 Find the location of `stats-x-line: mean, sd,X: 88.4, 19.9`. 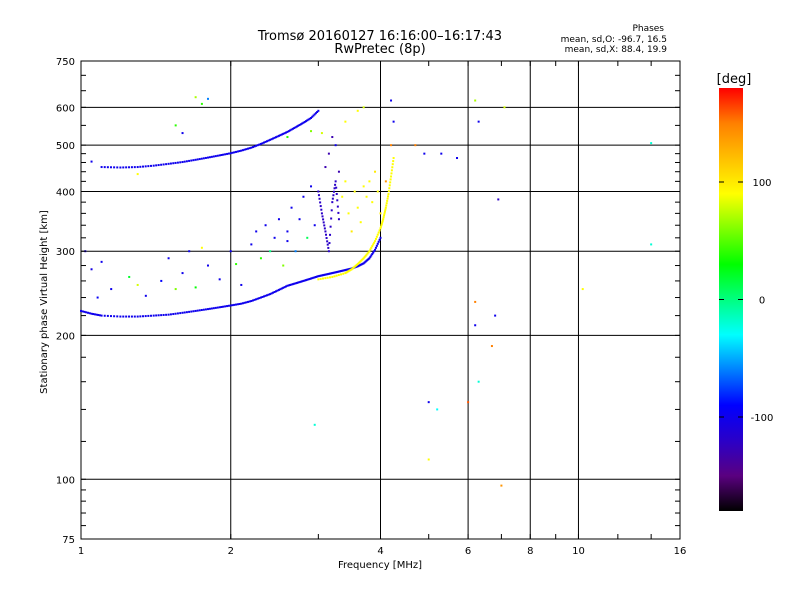

stats-x-line: mean, sd,X: 88.4, 19.9 is located at coordinates (616, 50).